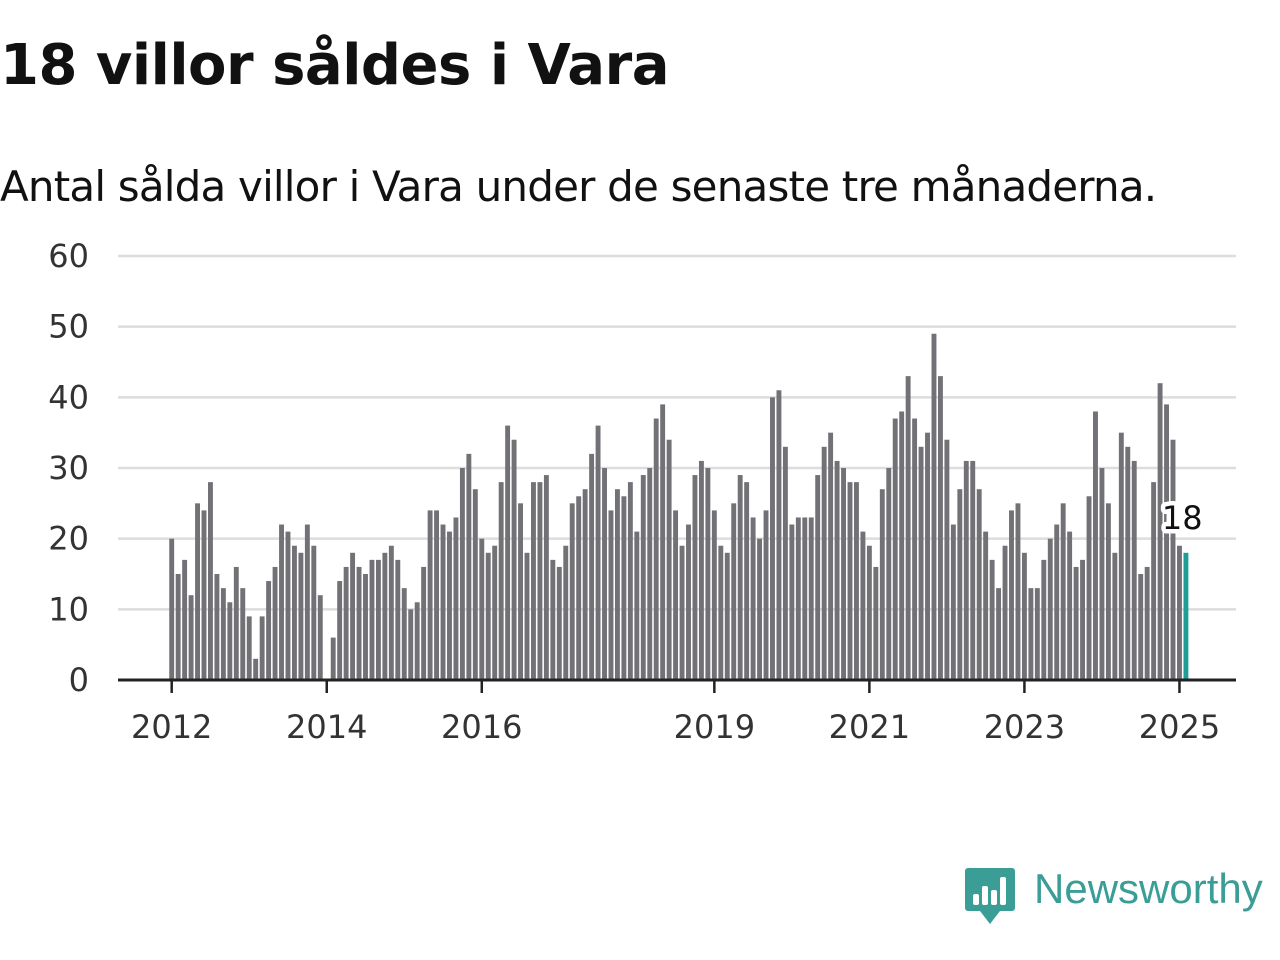 This screenshot has width=1280, height=960. Describe the element at coordinates (1122, 896) in the screenshot. I see `brand-logo: Newsworthy` at that location.